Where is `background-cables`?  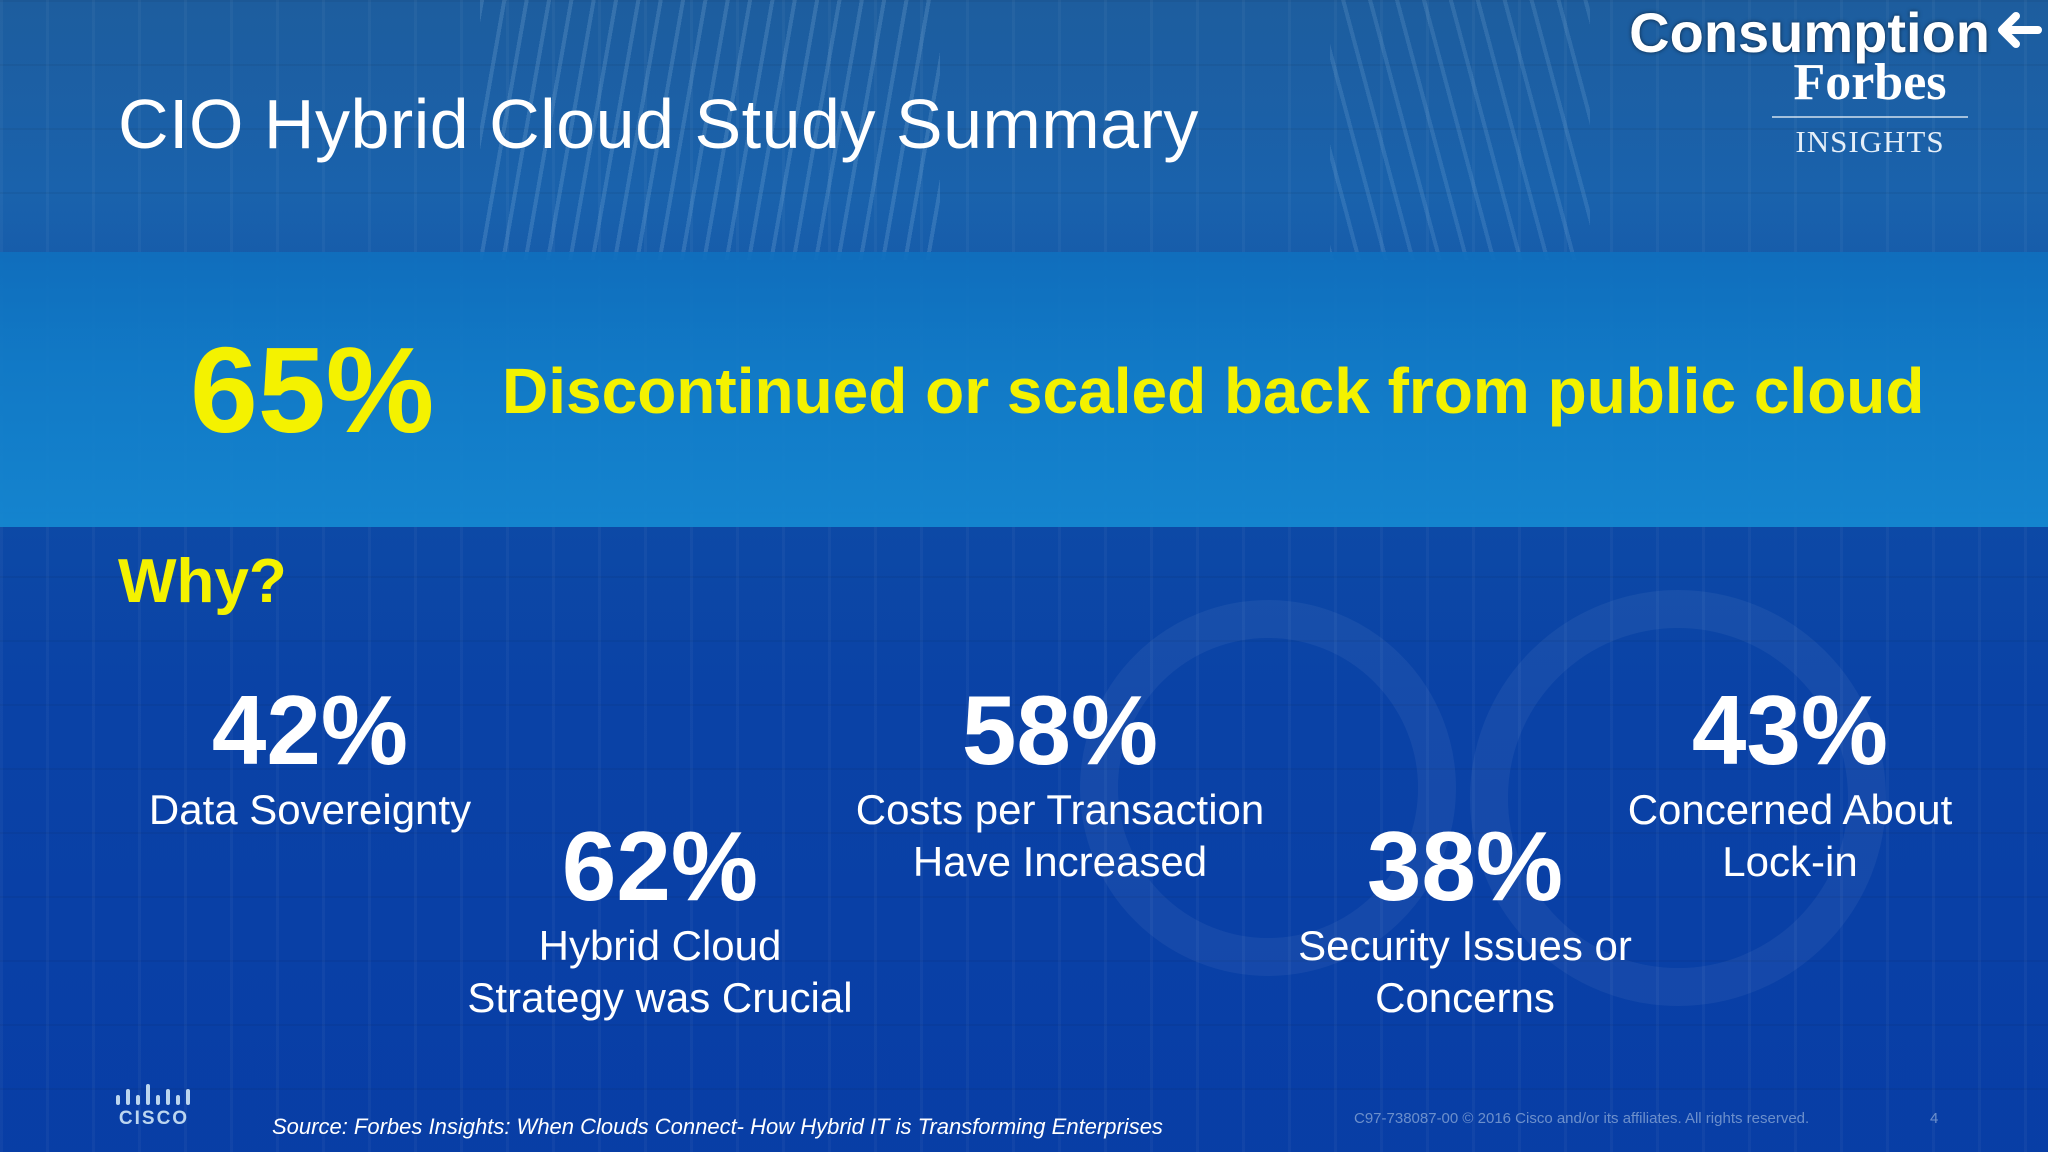
background-cables is located at coordinates (1460, 130).